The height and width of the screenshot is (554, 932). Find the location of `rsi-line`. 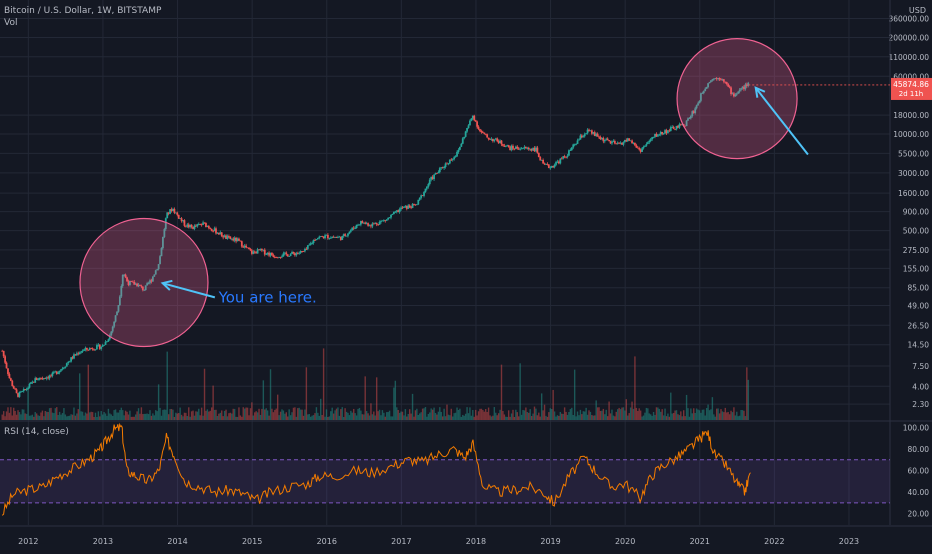

rsi-line is located at coordinates (376, 469).